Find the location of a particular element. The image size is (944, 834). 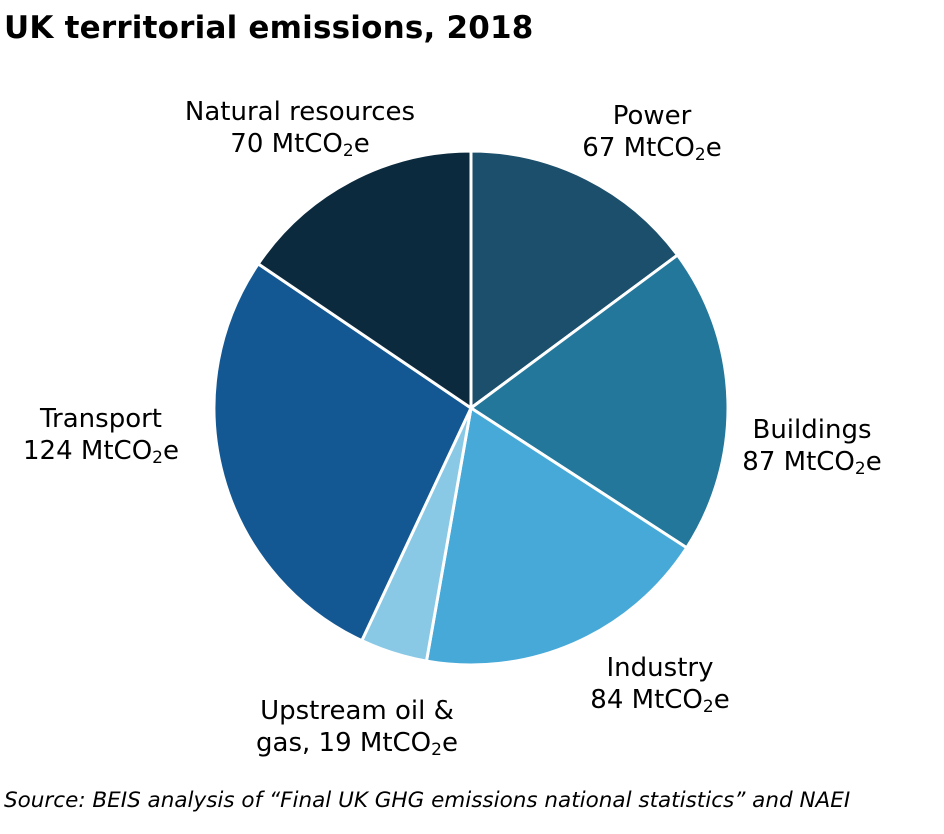

label-power: Power 67 MtCO2e is located at coordinates (652, 133).